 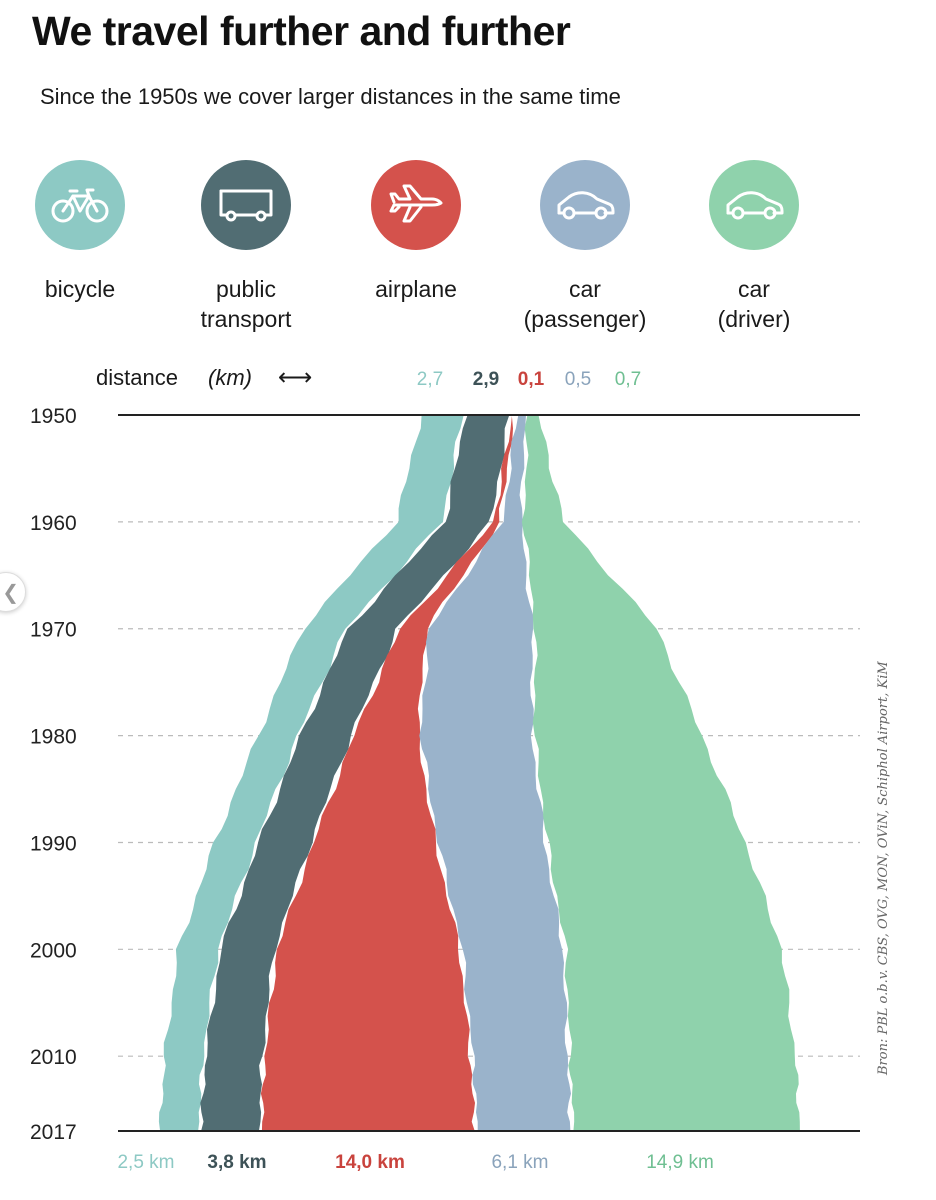 I want to click on mode-car-passenger: car (passenger), so click(x=585, y=247).